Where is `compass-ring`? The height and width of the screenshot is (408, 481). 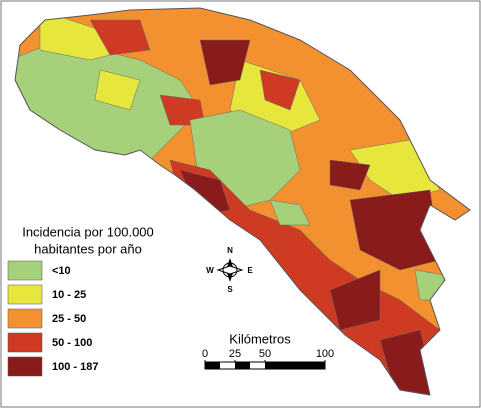 compass-ring is located at coordinates (230, 270).